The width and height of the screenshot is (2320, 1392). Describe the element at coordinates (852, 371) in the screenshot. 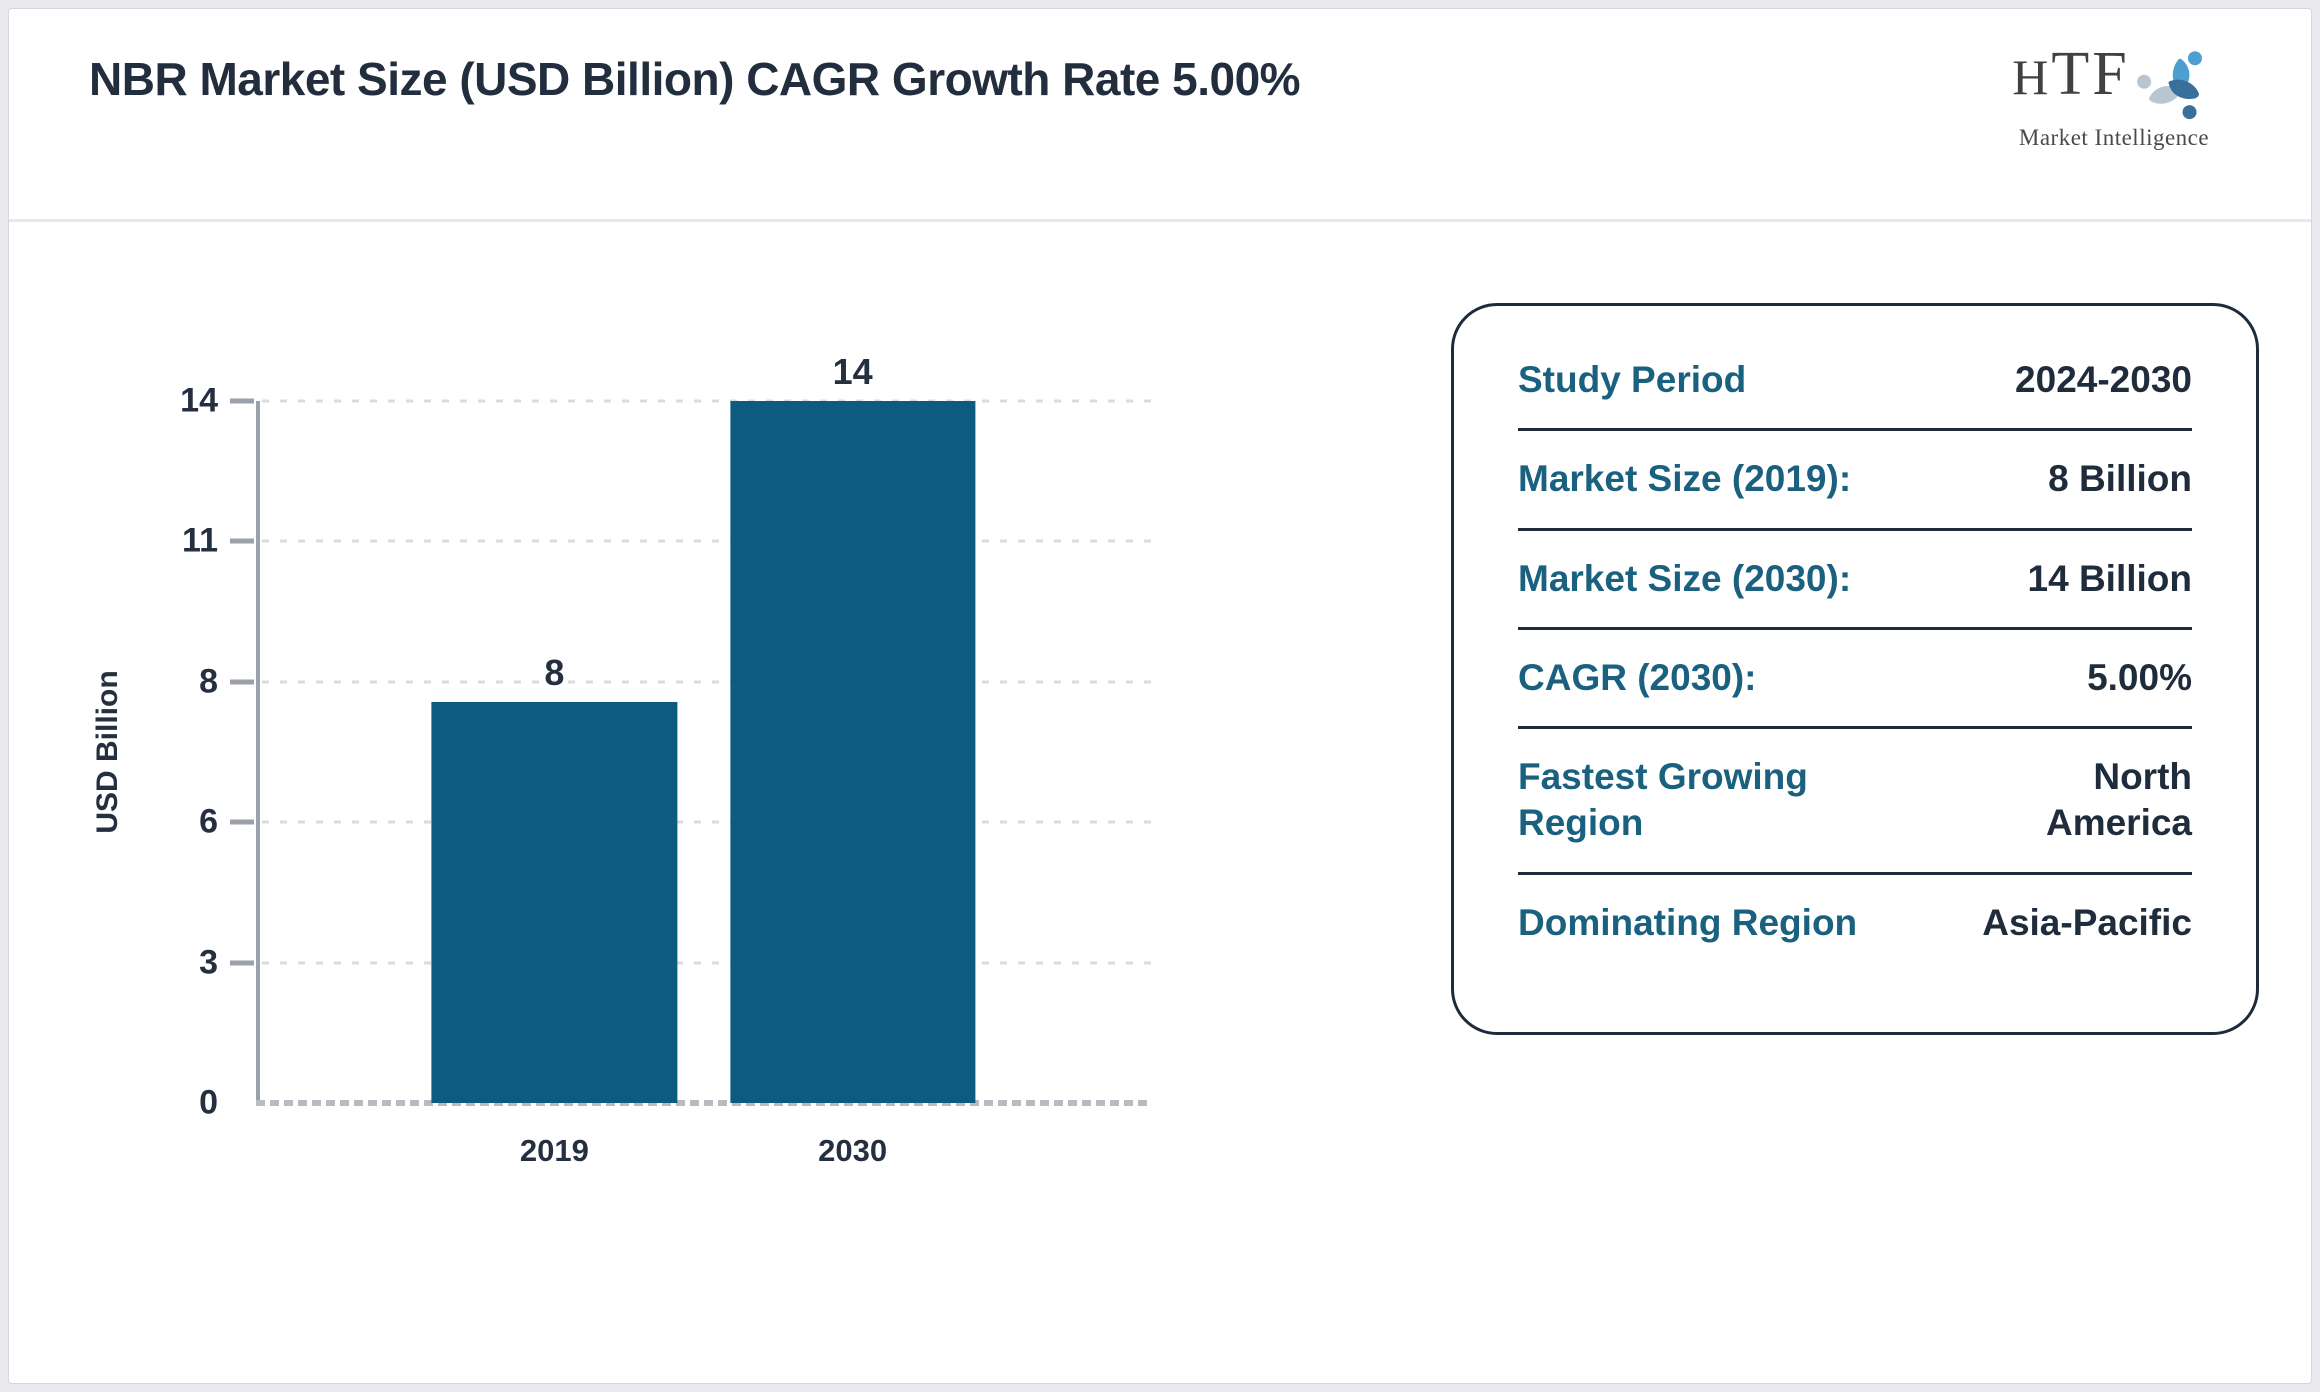

I see `bar-value-label-2030: 14` at that location.